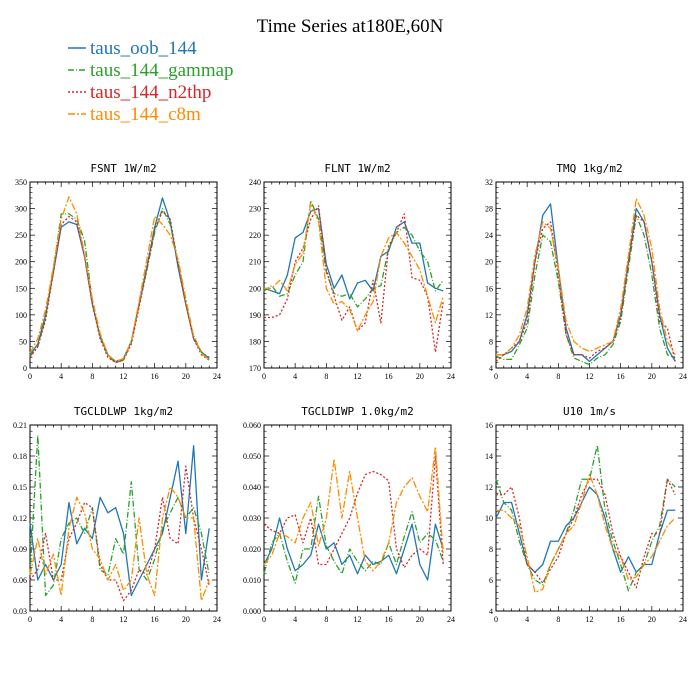  Describe the element at coordinates (295, 376) in the screenshot. I see `panel-flnt-xtick-label: 4` at that location.